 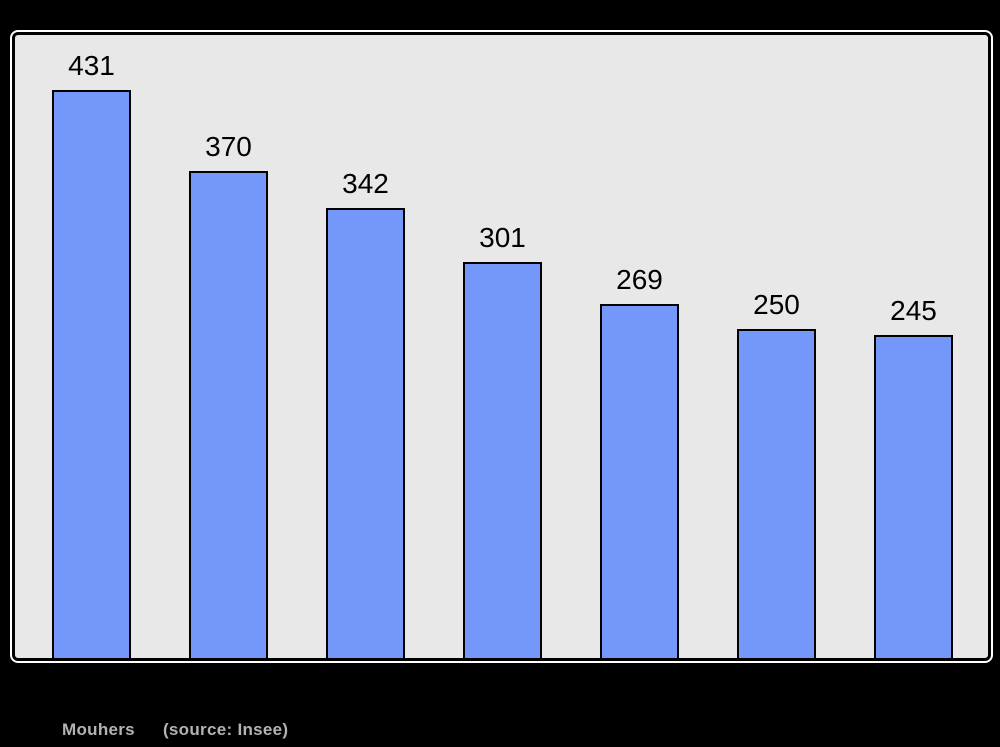 What do you see at coordinates (225, 729) in the screenshot?
I see `source-label: (source: Insee)` at bounding box center [225, 729].